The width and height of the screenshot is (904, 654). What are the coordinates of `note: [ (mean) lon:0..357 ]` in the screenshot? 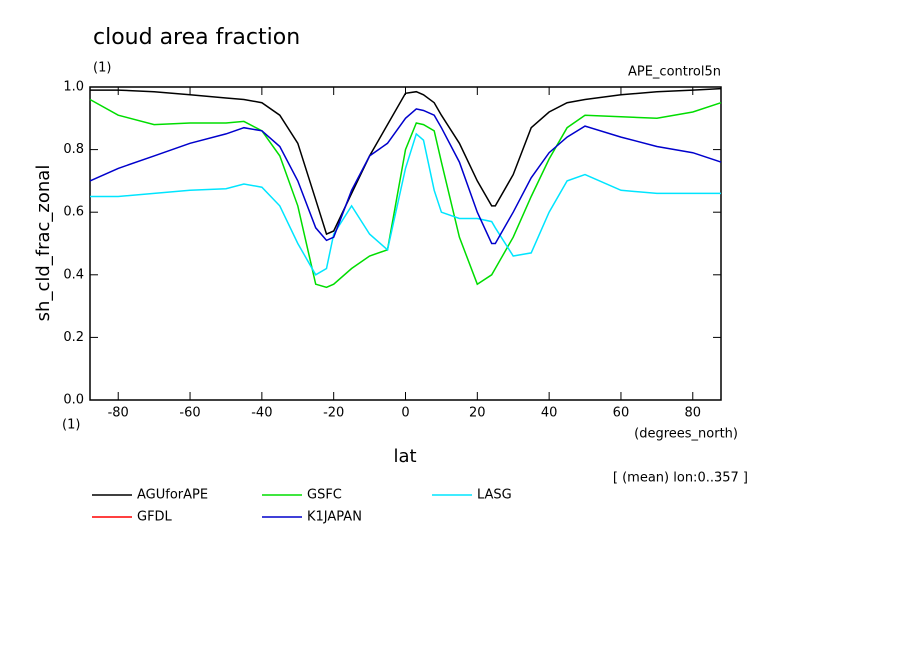 It's located at (680, 478).